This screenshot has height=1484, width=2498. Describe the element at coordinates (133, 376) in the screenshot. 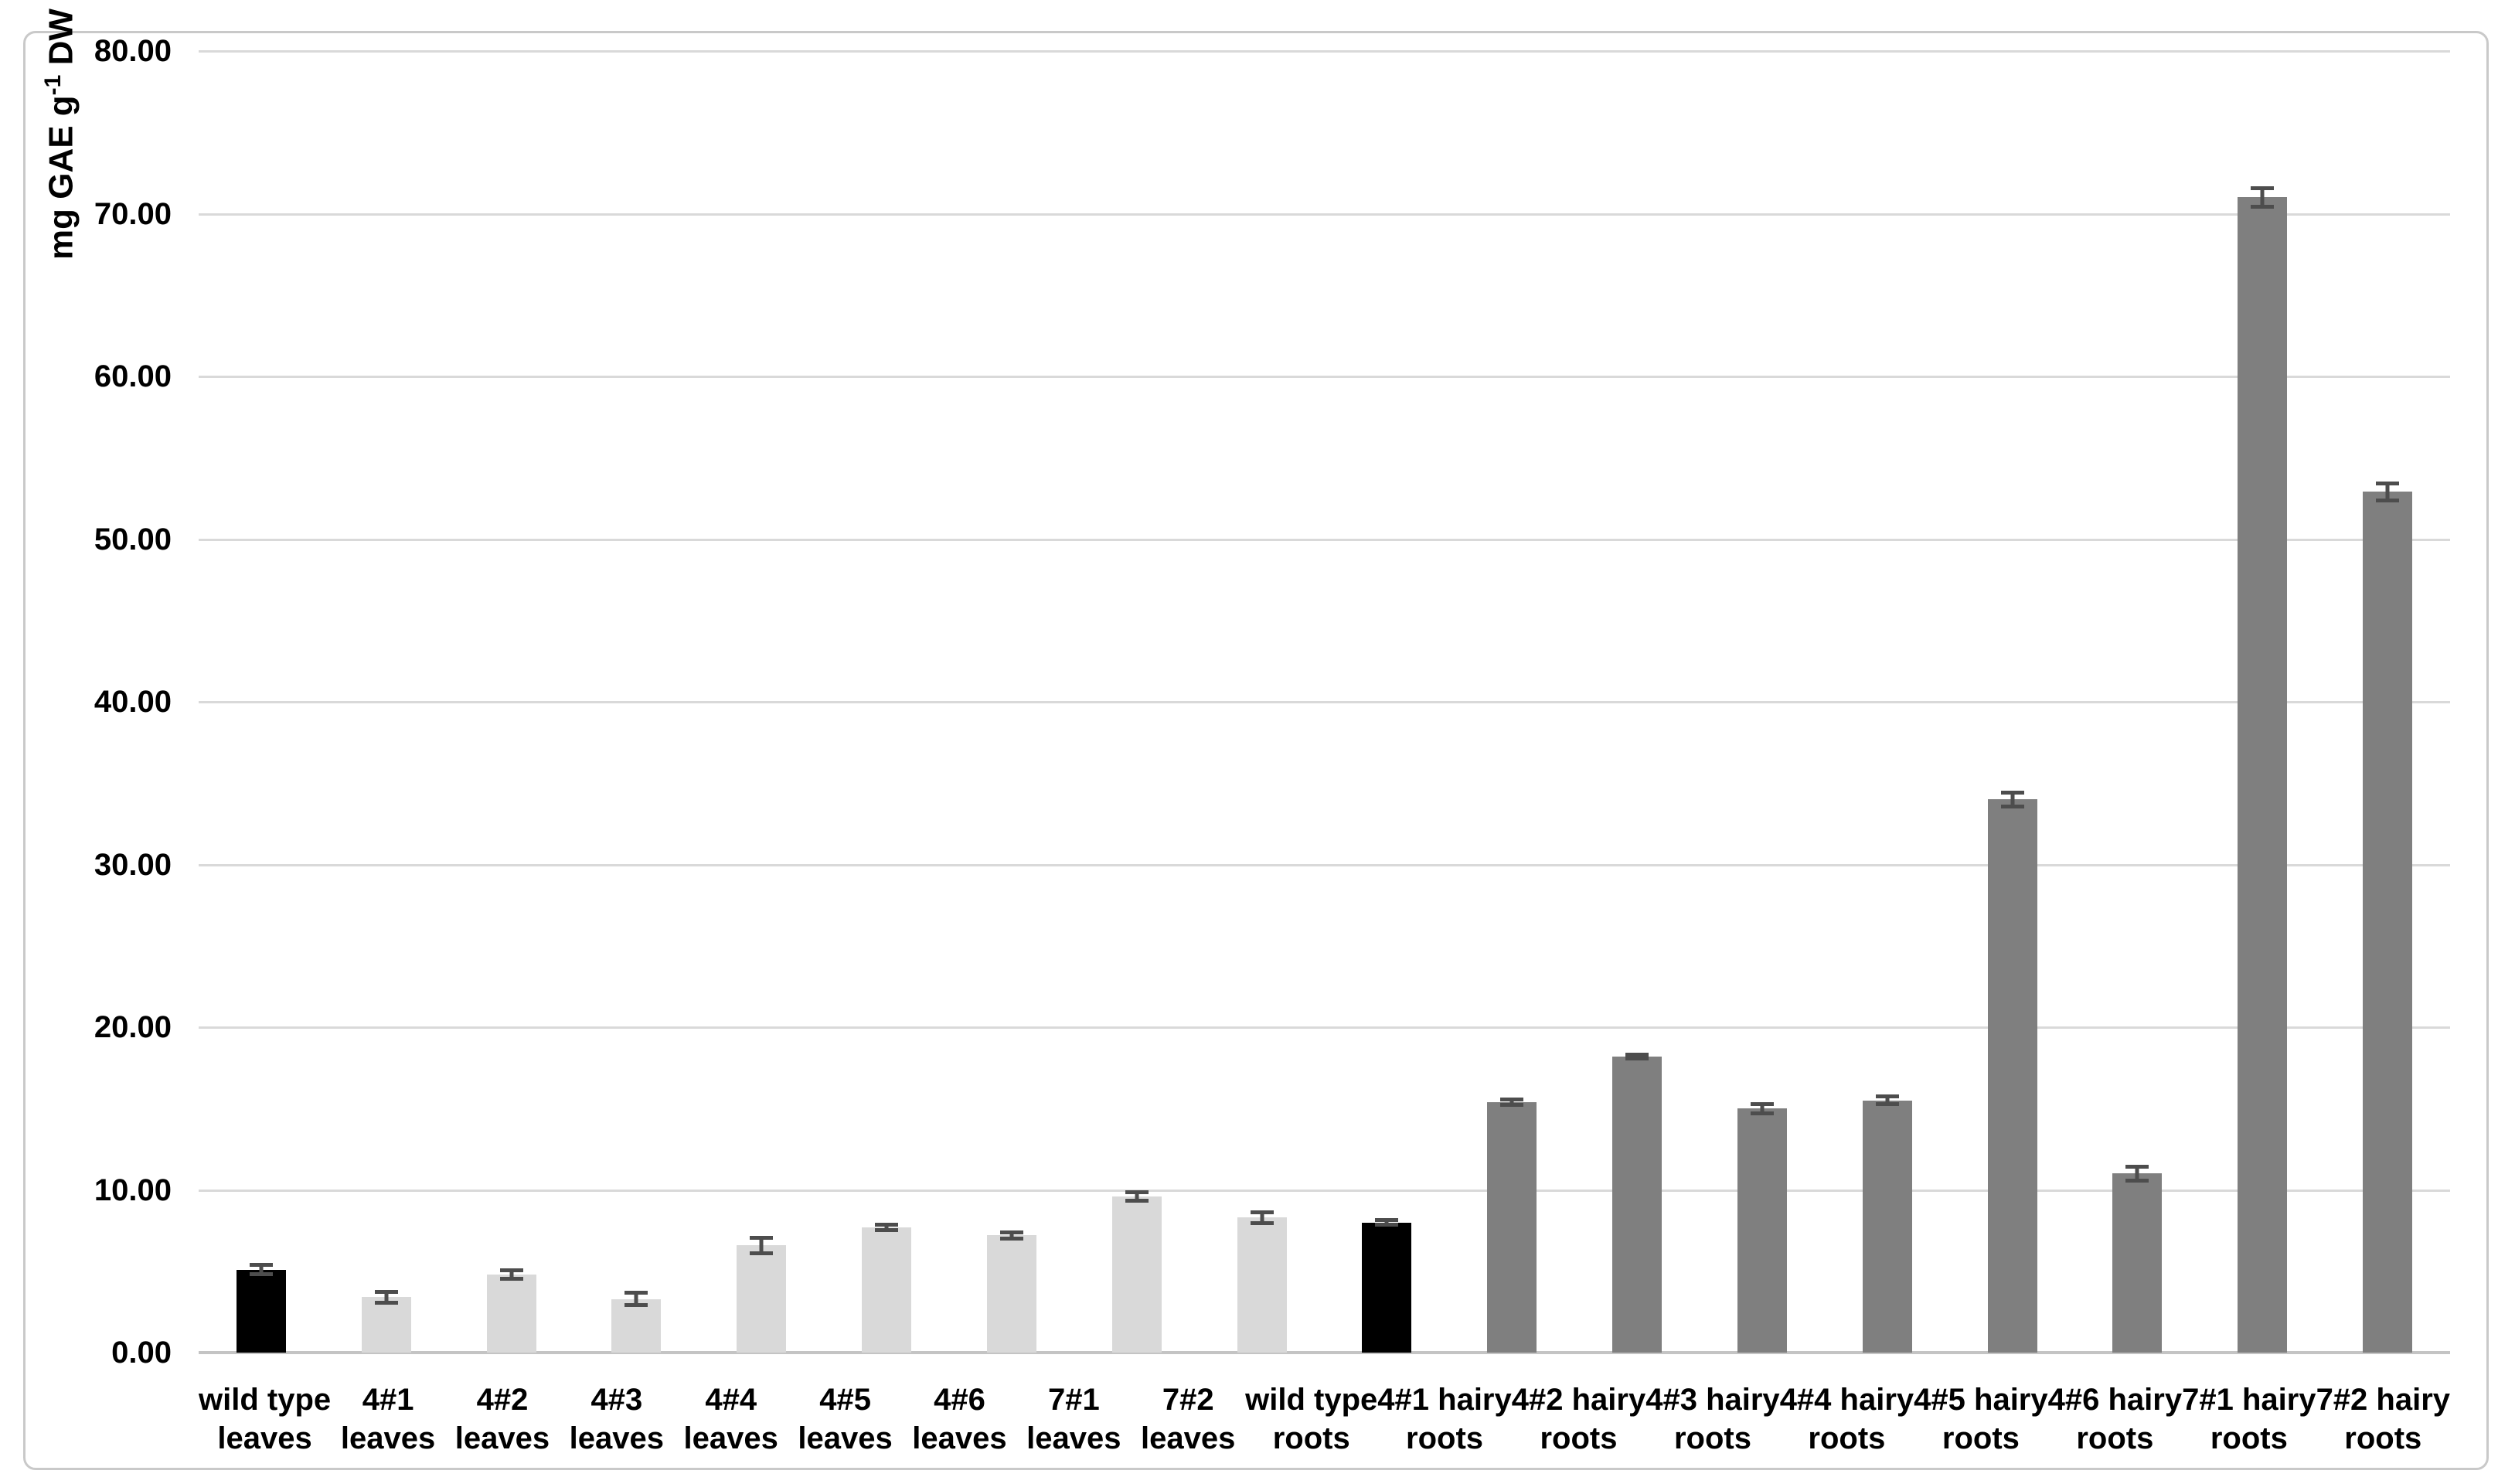

I see `y-tick-label: 60.00` at that location.